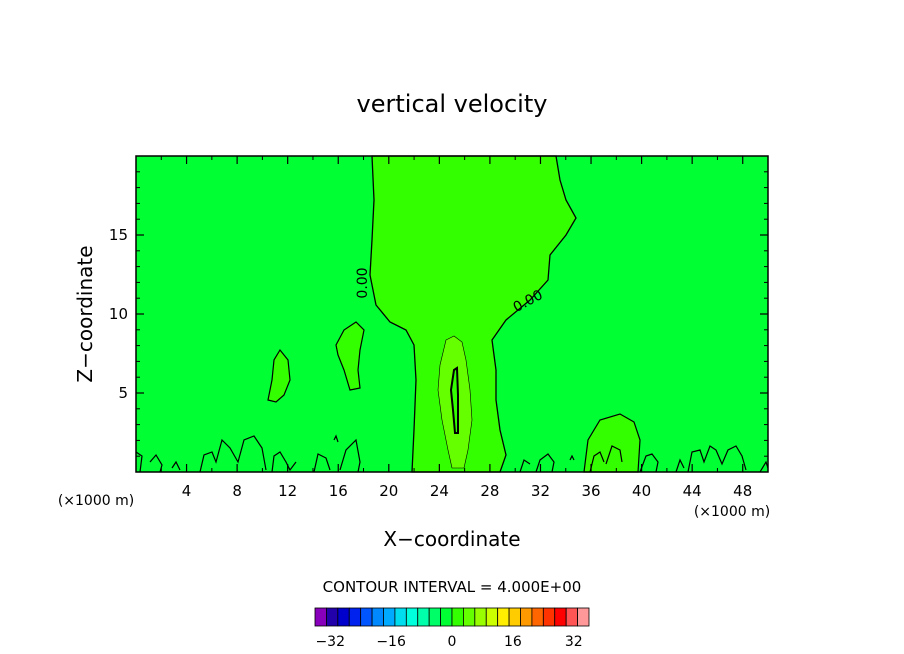 The height and width of the screenshot is (654, 904). What do you see at coordinates (454, 400) in the screenshot?
I see `strong-updraft-region` at bounding box center [454, 400].